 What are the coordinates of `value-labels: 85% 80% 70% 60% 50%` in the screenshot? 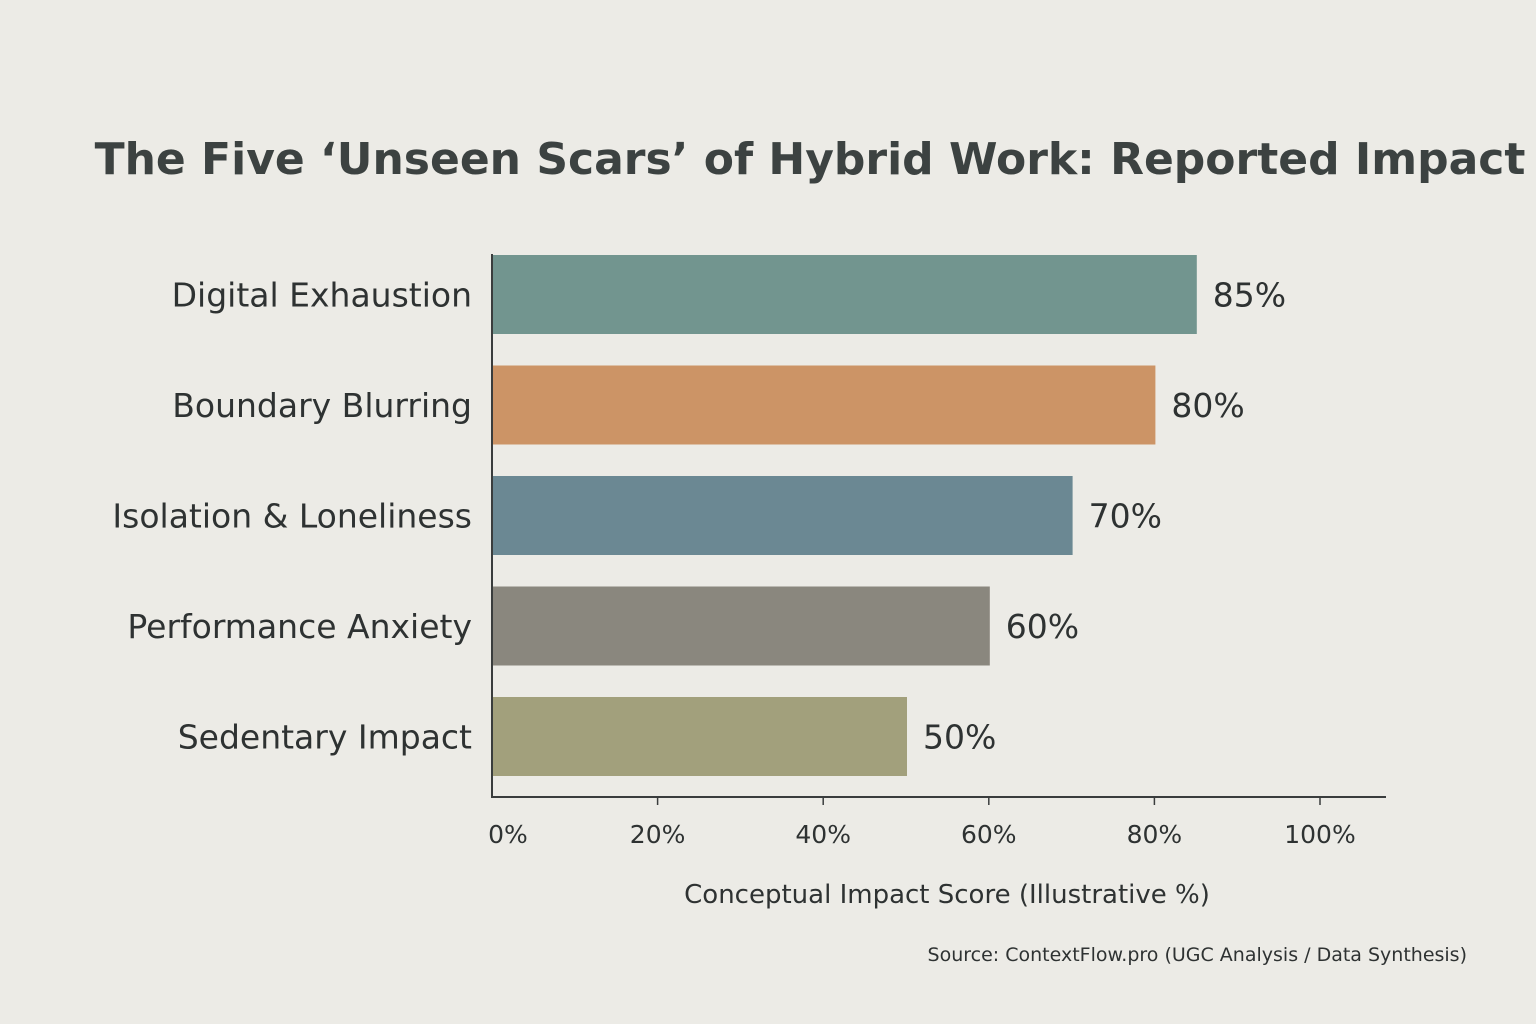 It's located at (1104, 516).